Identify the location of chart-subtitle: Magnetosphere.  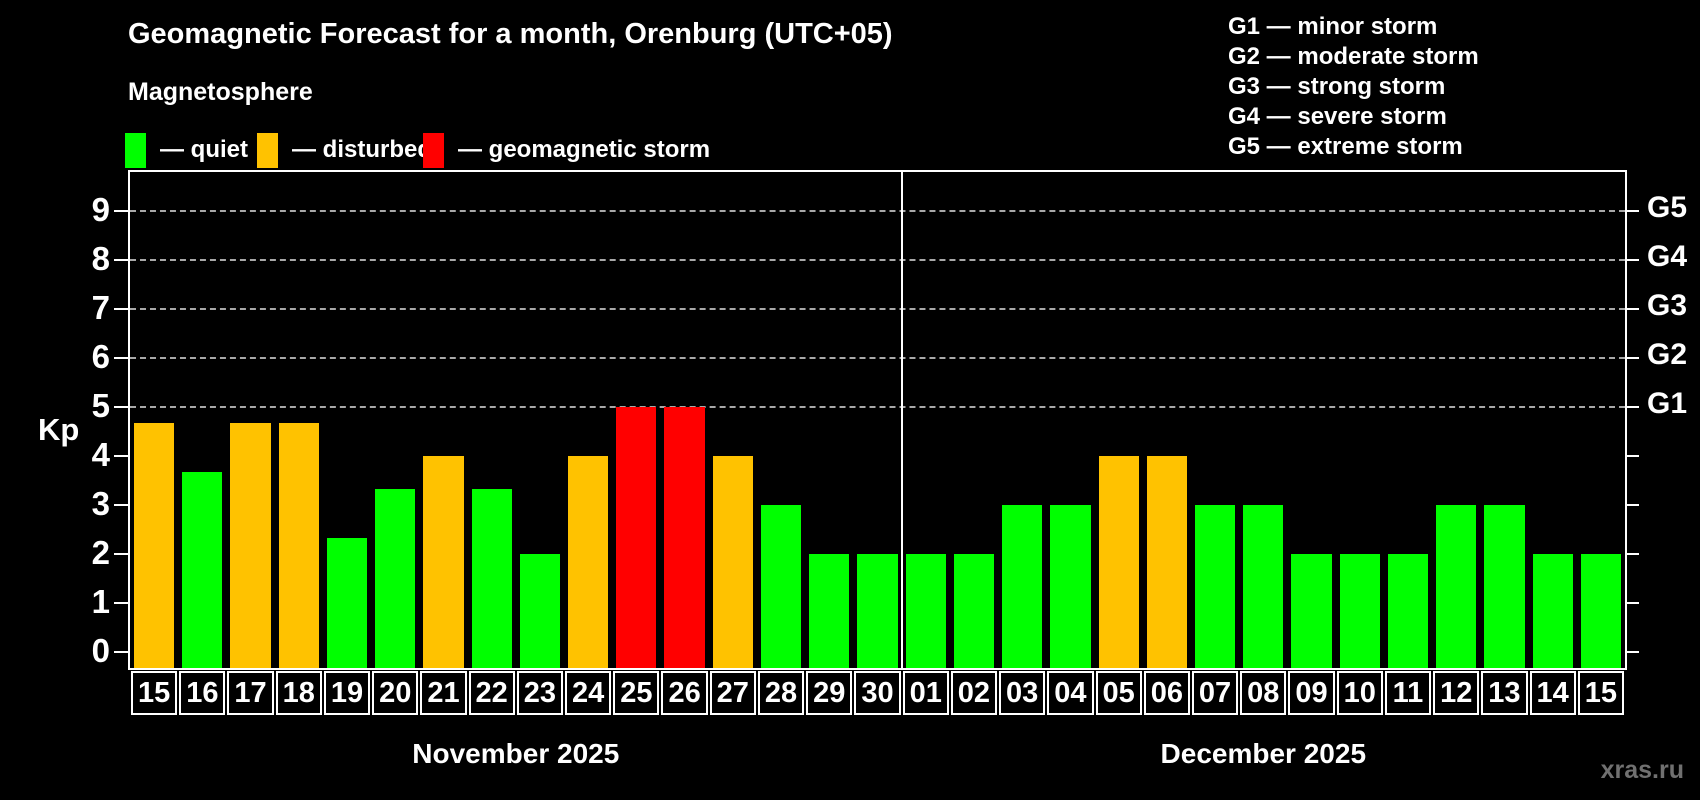
(220, 92).